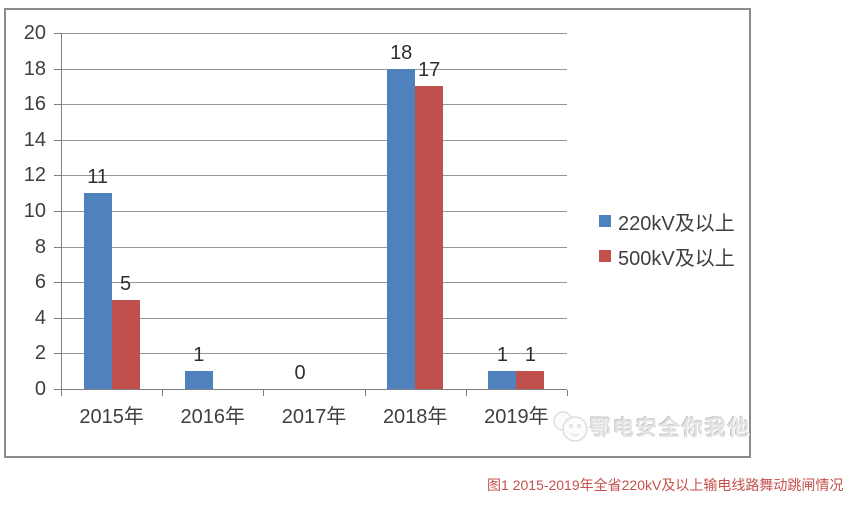 Image resolution: width=868 pixels, height=518 pixels. I want to click on watermark: 鄂电安全你我他, so click(650, 427).